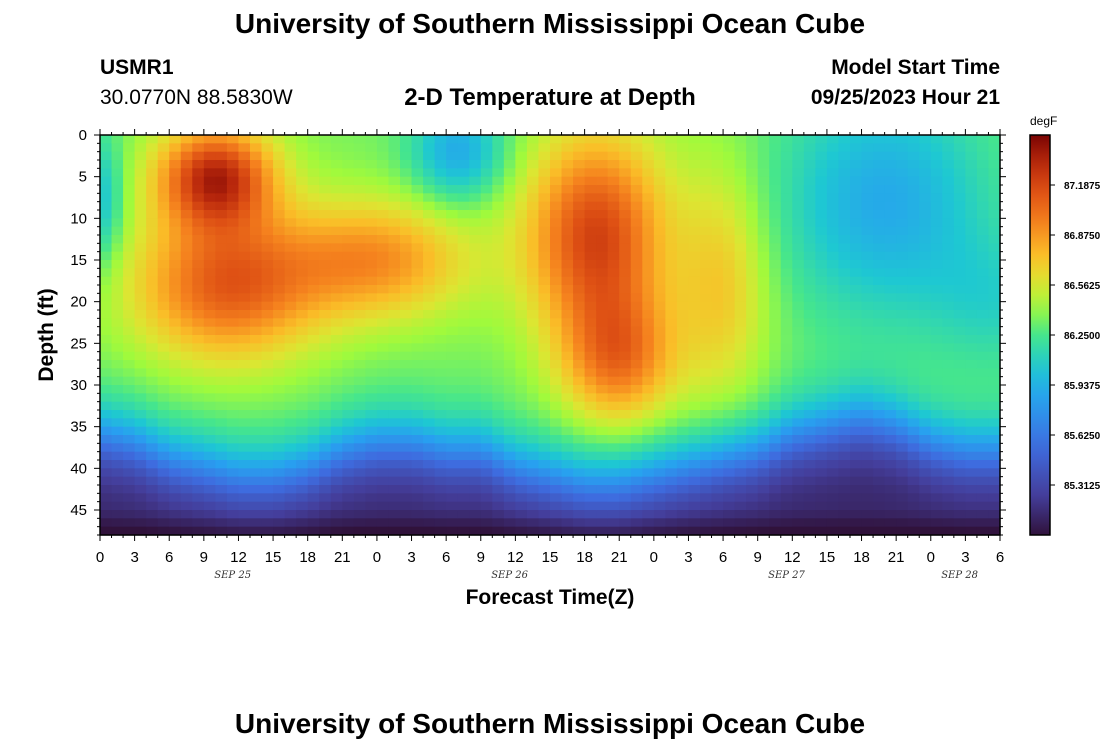  What do you see at coordinates (481, 557) in the screenshot?
I see `x-tick-label: 9` at bounding box center [481, 557].